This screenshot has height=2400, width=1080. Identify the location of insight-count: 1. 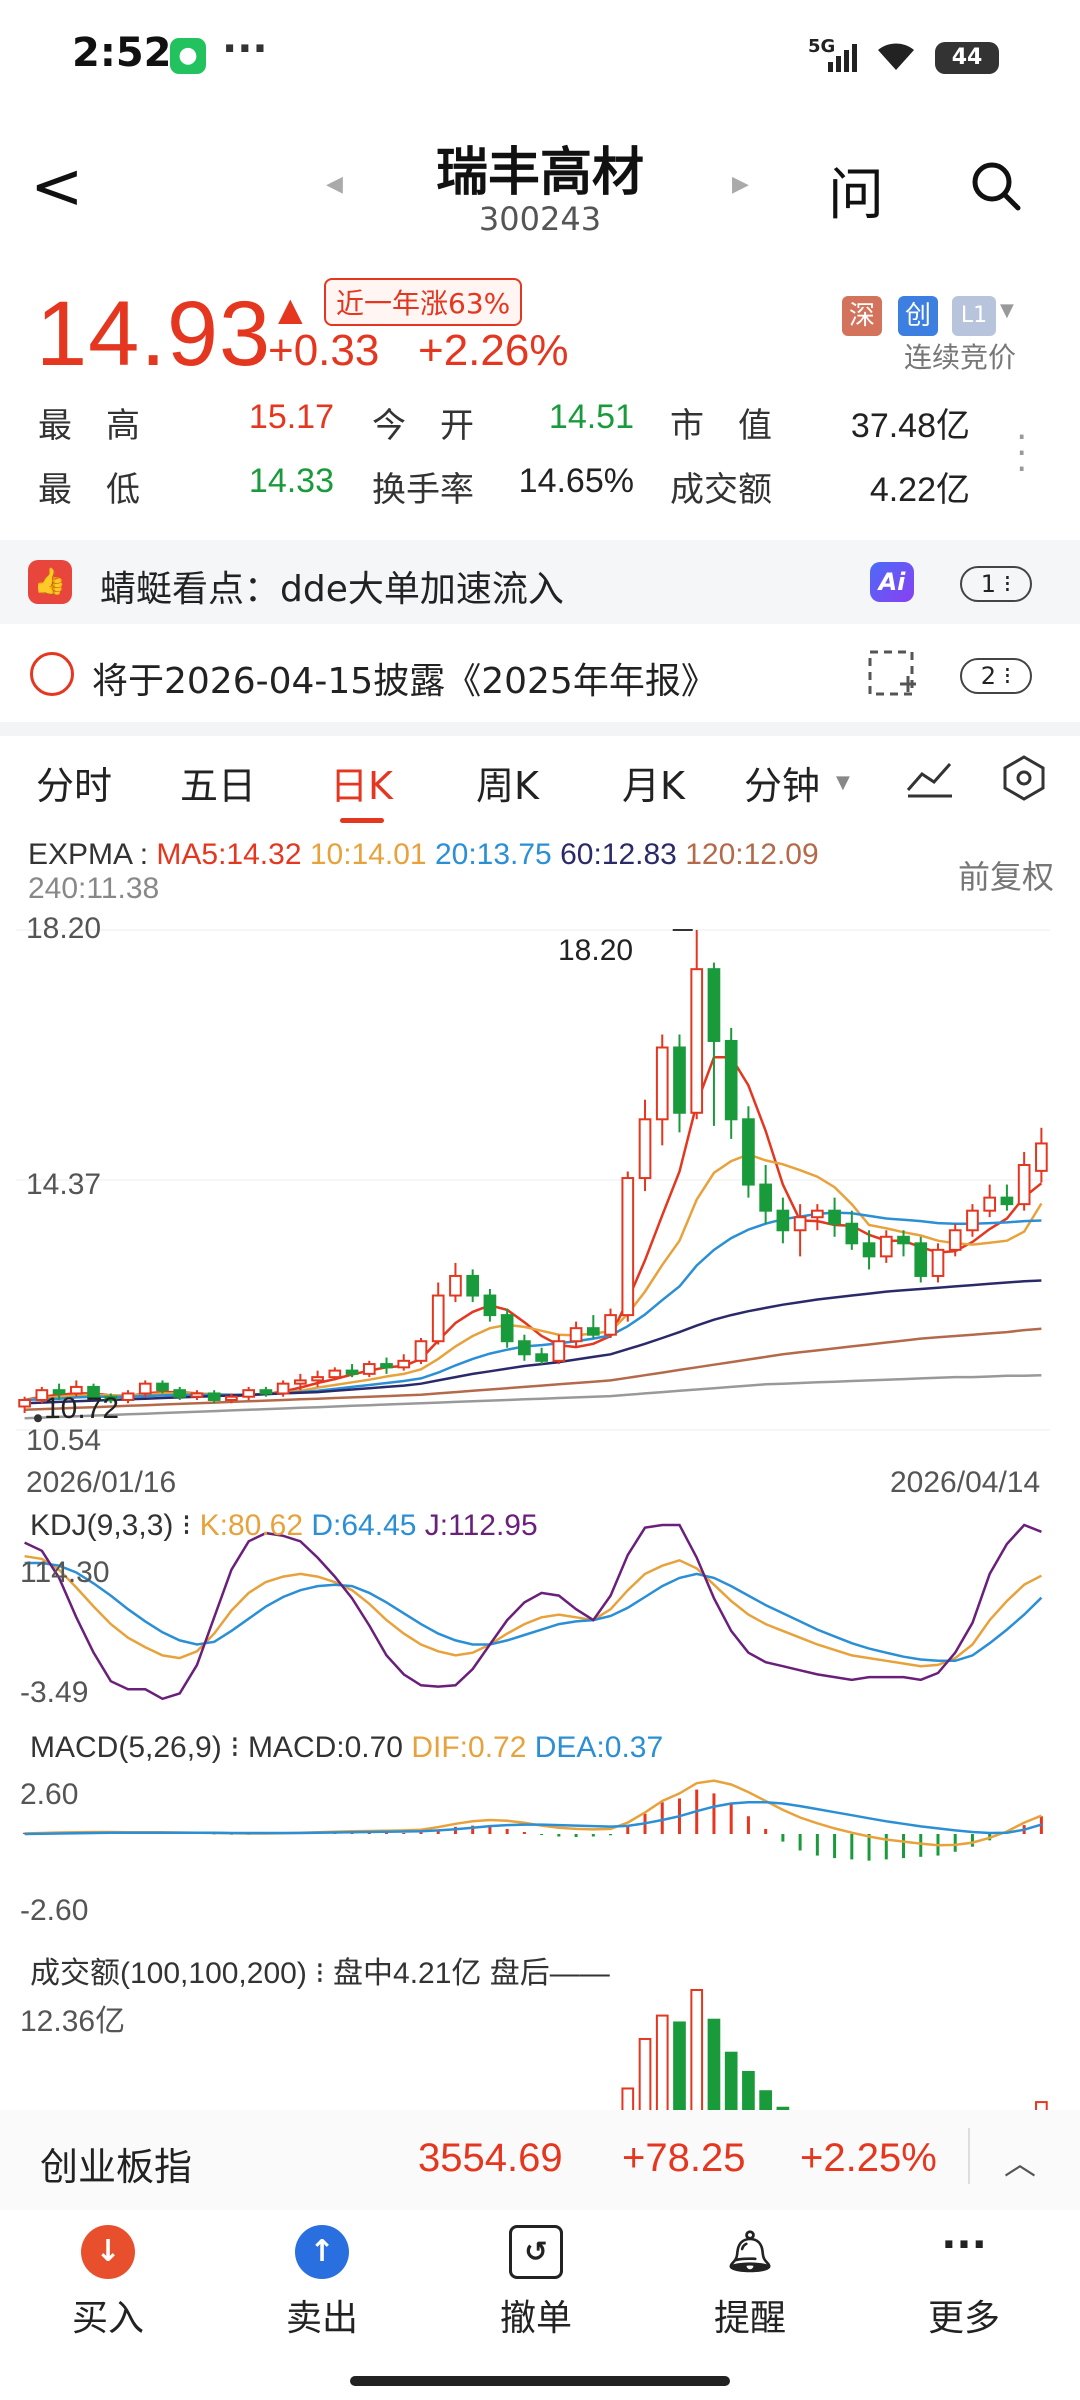
(988, 584).